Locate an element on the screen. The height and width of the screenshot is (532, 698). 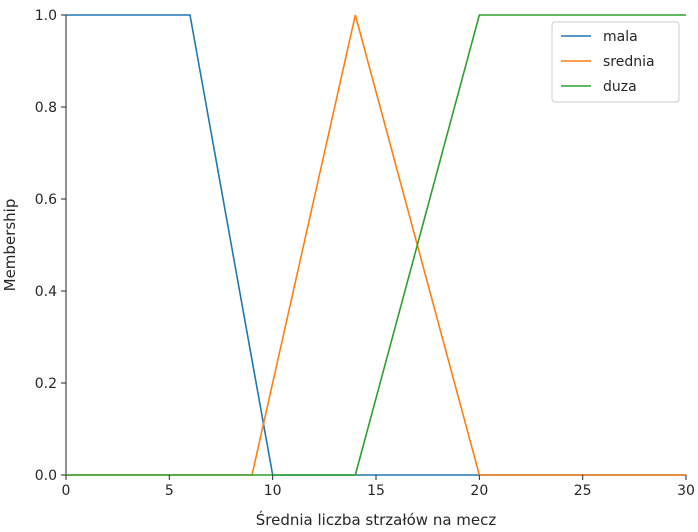
x-tick-label: 20 is located at coordinates (479, 491).